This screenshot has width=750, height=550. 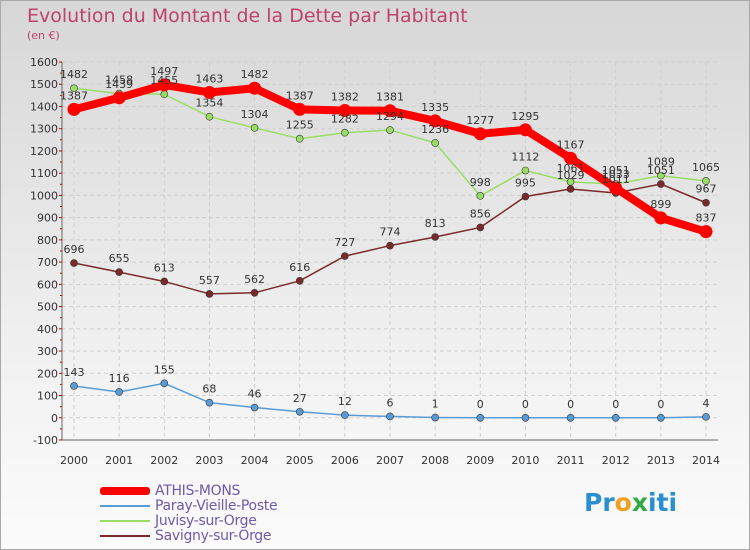 I want to click on data-label: 616, so click(x=299, y=267).